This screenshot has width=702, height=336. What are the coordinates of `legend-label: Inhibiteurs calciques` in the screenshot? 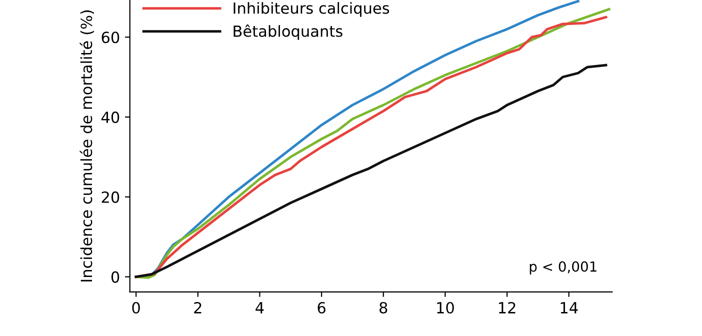 It's located at (312, 9).